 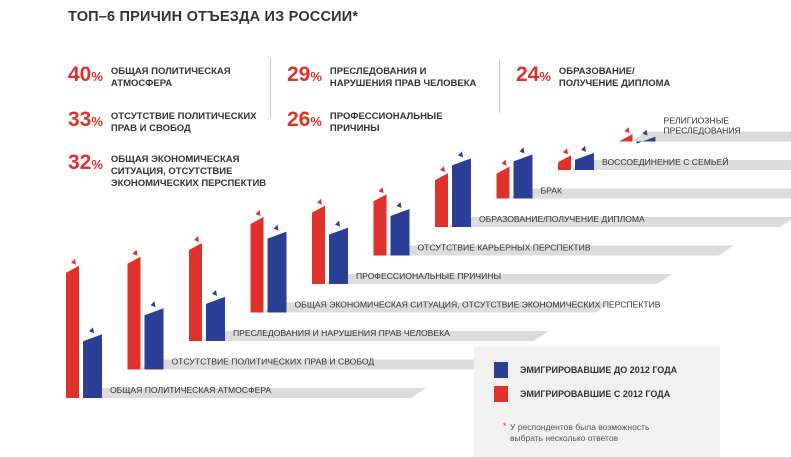 What do you see at coordinates (562, 219) in the screenshot?
I see `category-label: ОБРАЗОВАНИЕ/ПОЛУЧЕНИЕ ДИПЛОМА` at bounding box center [562, 219].